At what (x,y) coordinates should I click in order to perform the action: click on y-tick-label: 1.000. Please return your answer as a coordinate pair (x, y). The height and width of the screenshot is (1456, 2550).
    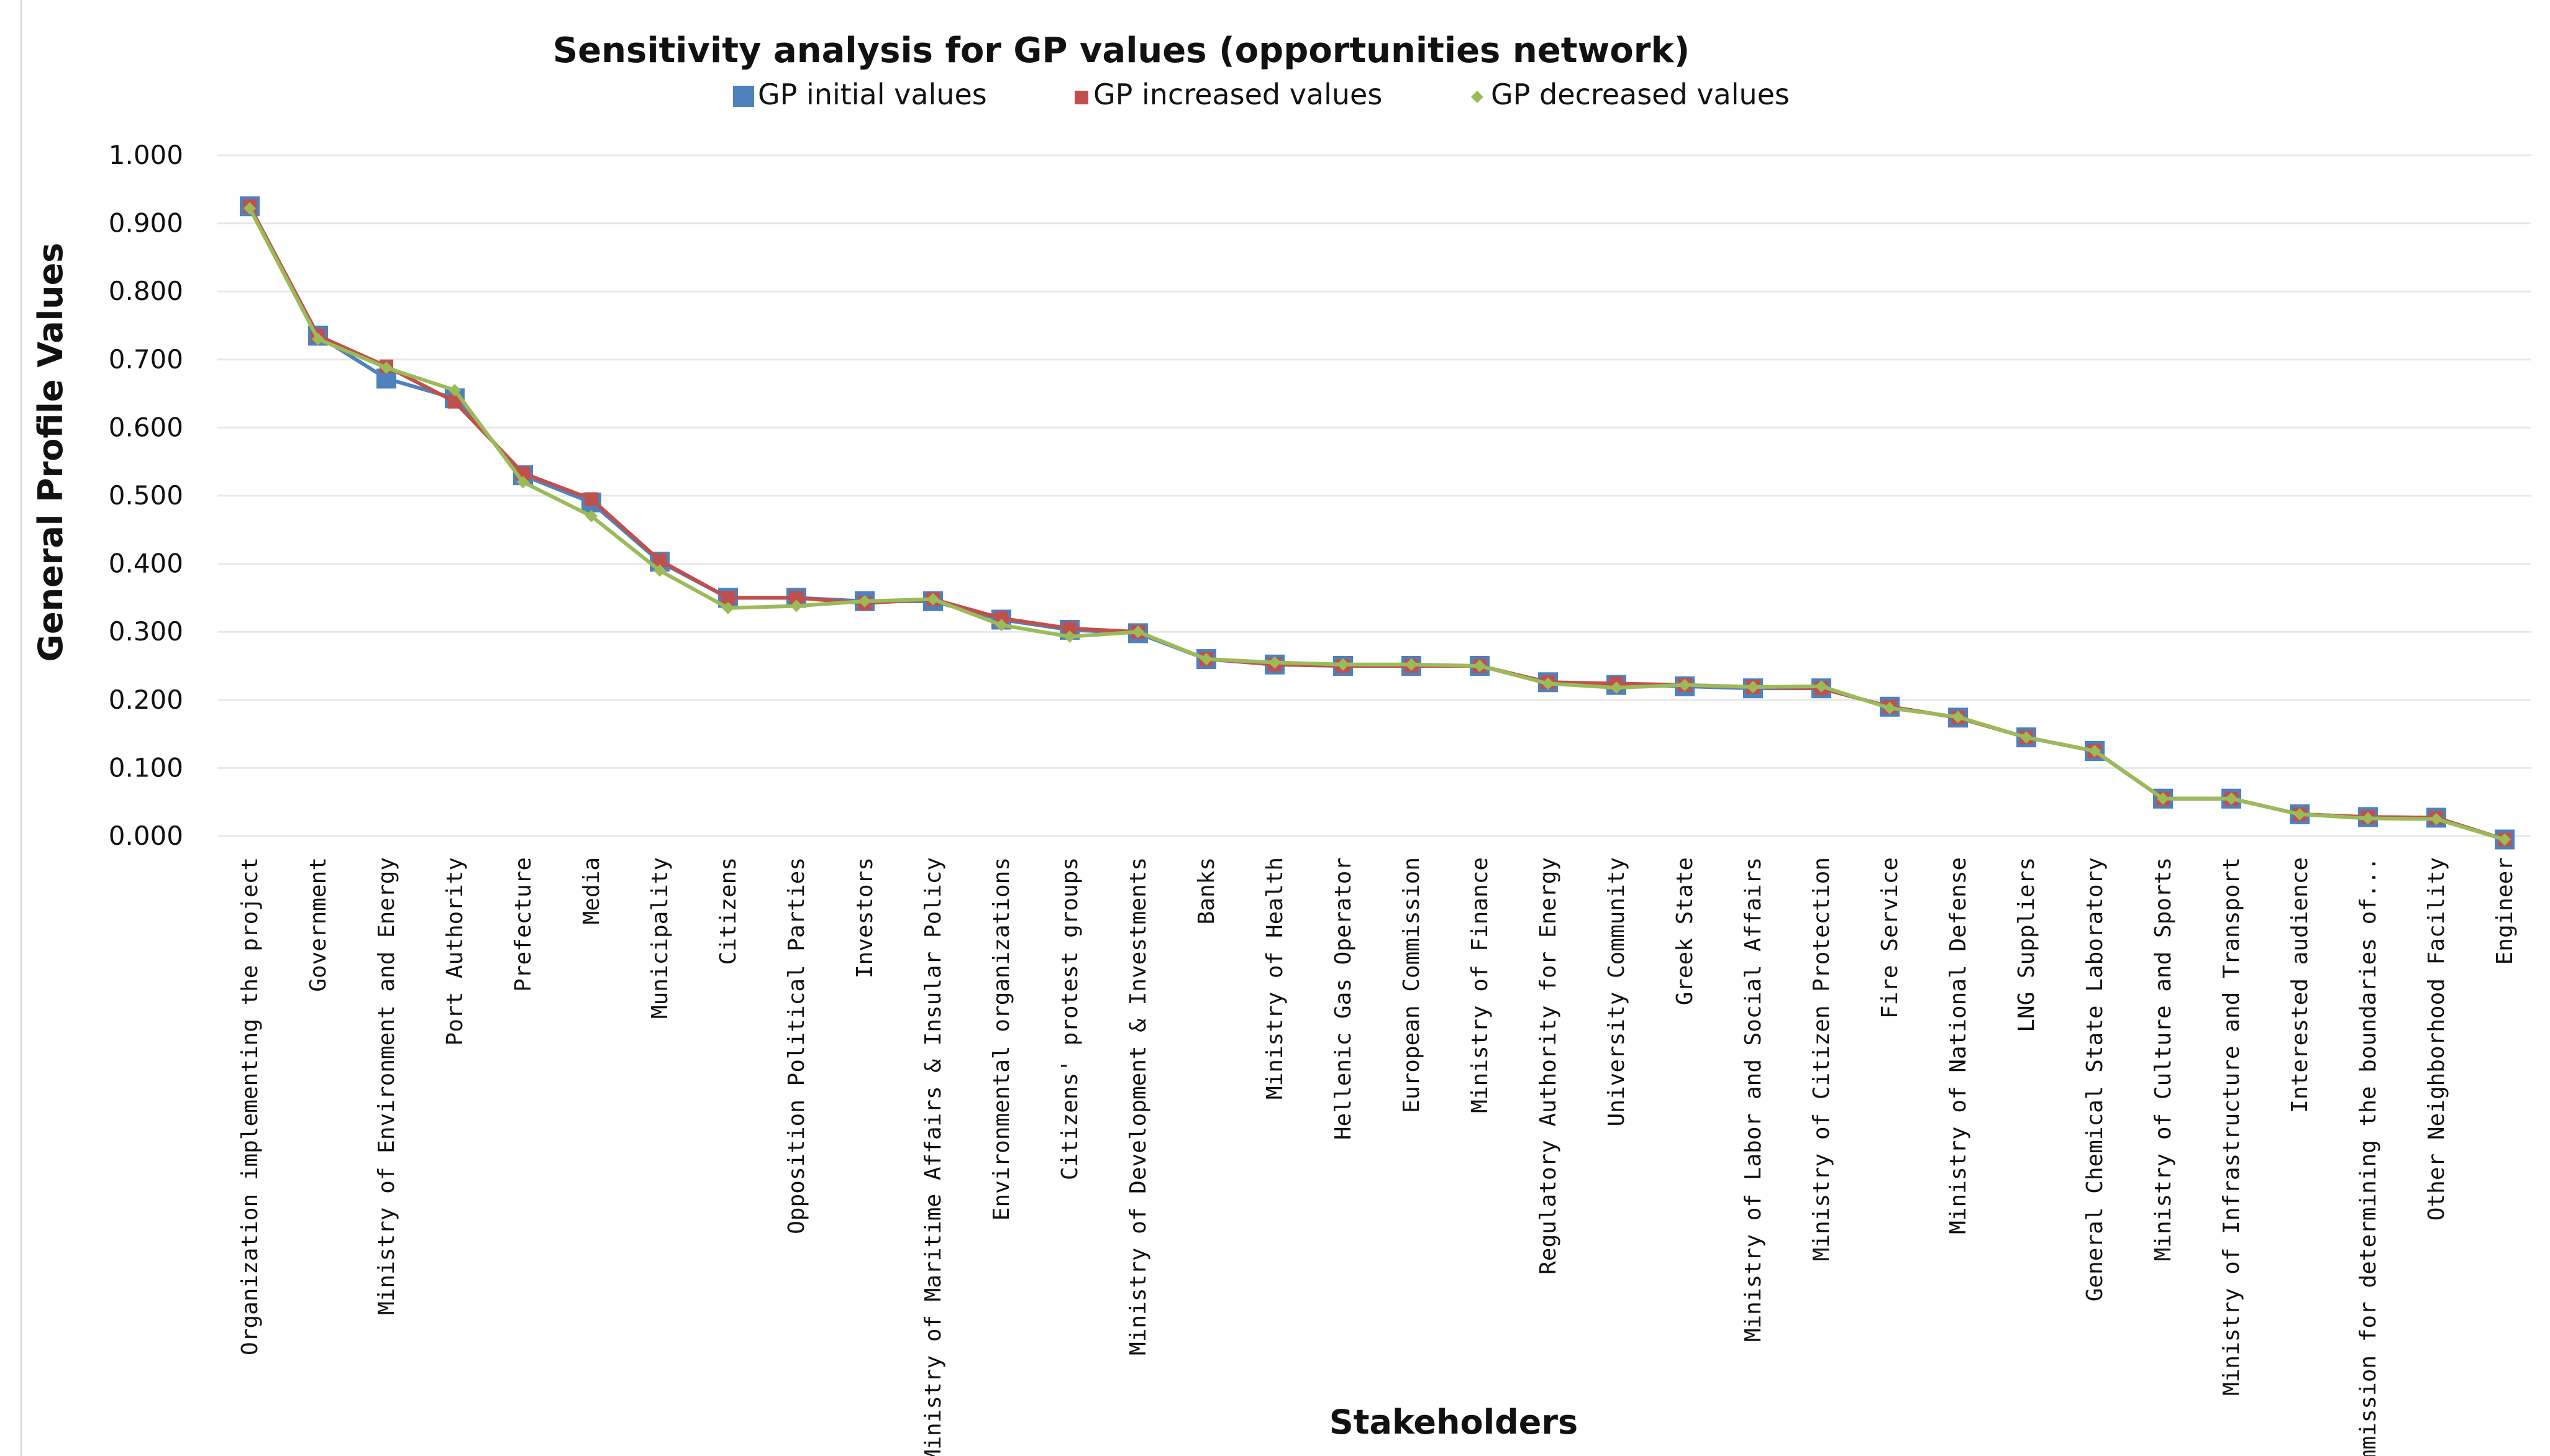
    Looking at the image, I should click on (146, 155).